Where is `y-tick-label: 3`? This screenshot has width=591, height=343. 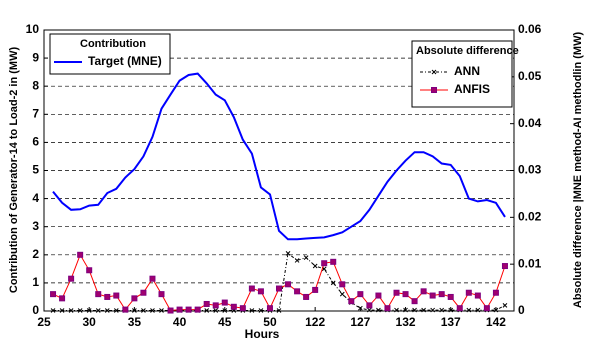 y-tick-label: 3 is located at coordinates (35, 226).